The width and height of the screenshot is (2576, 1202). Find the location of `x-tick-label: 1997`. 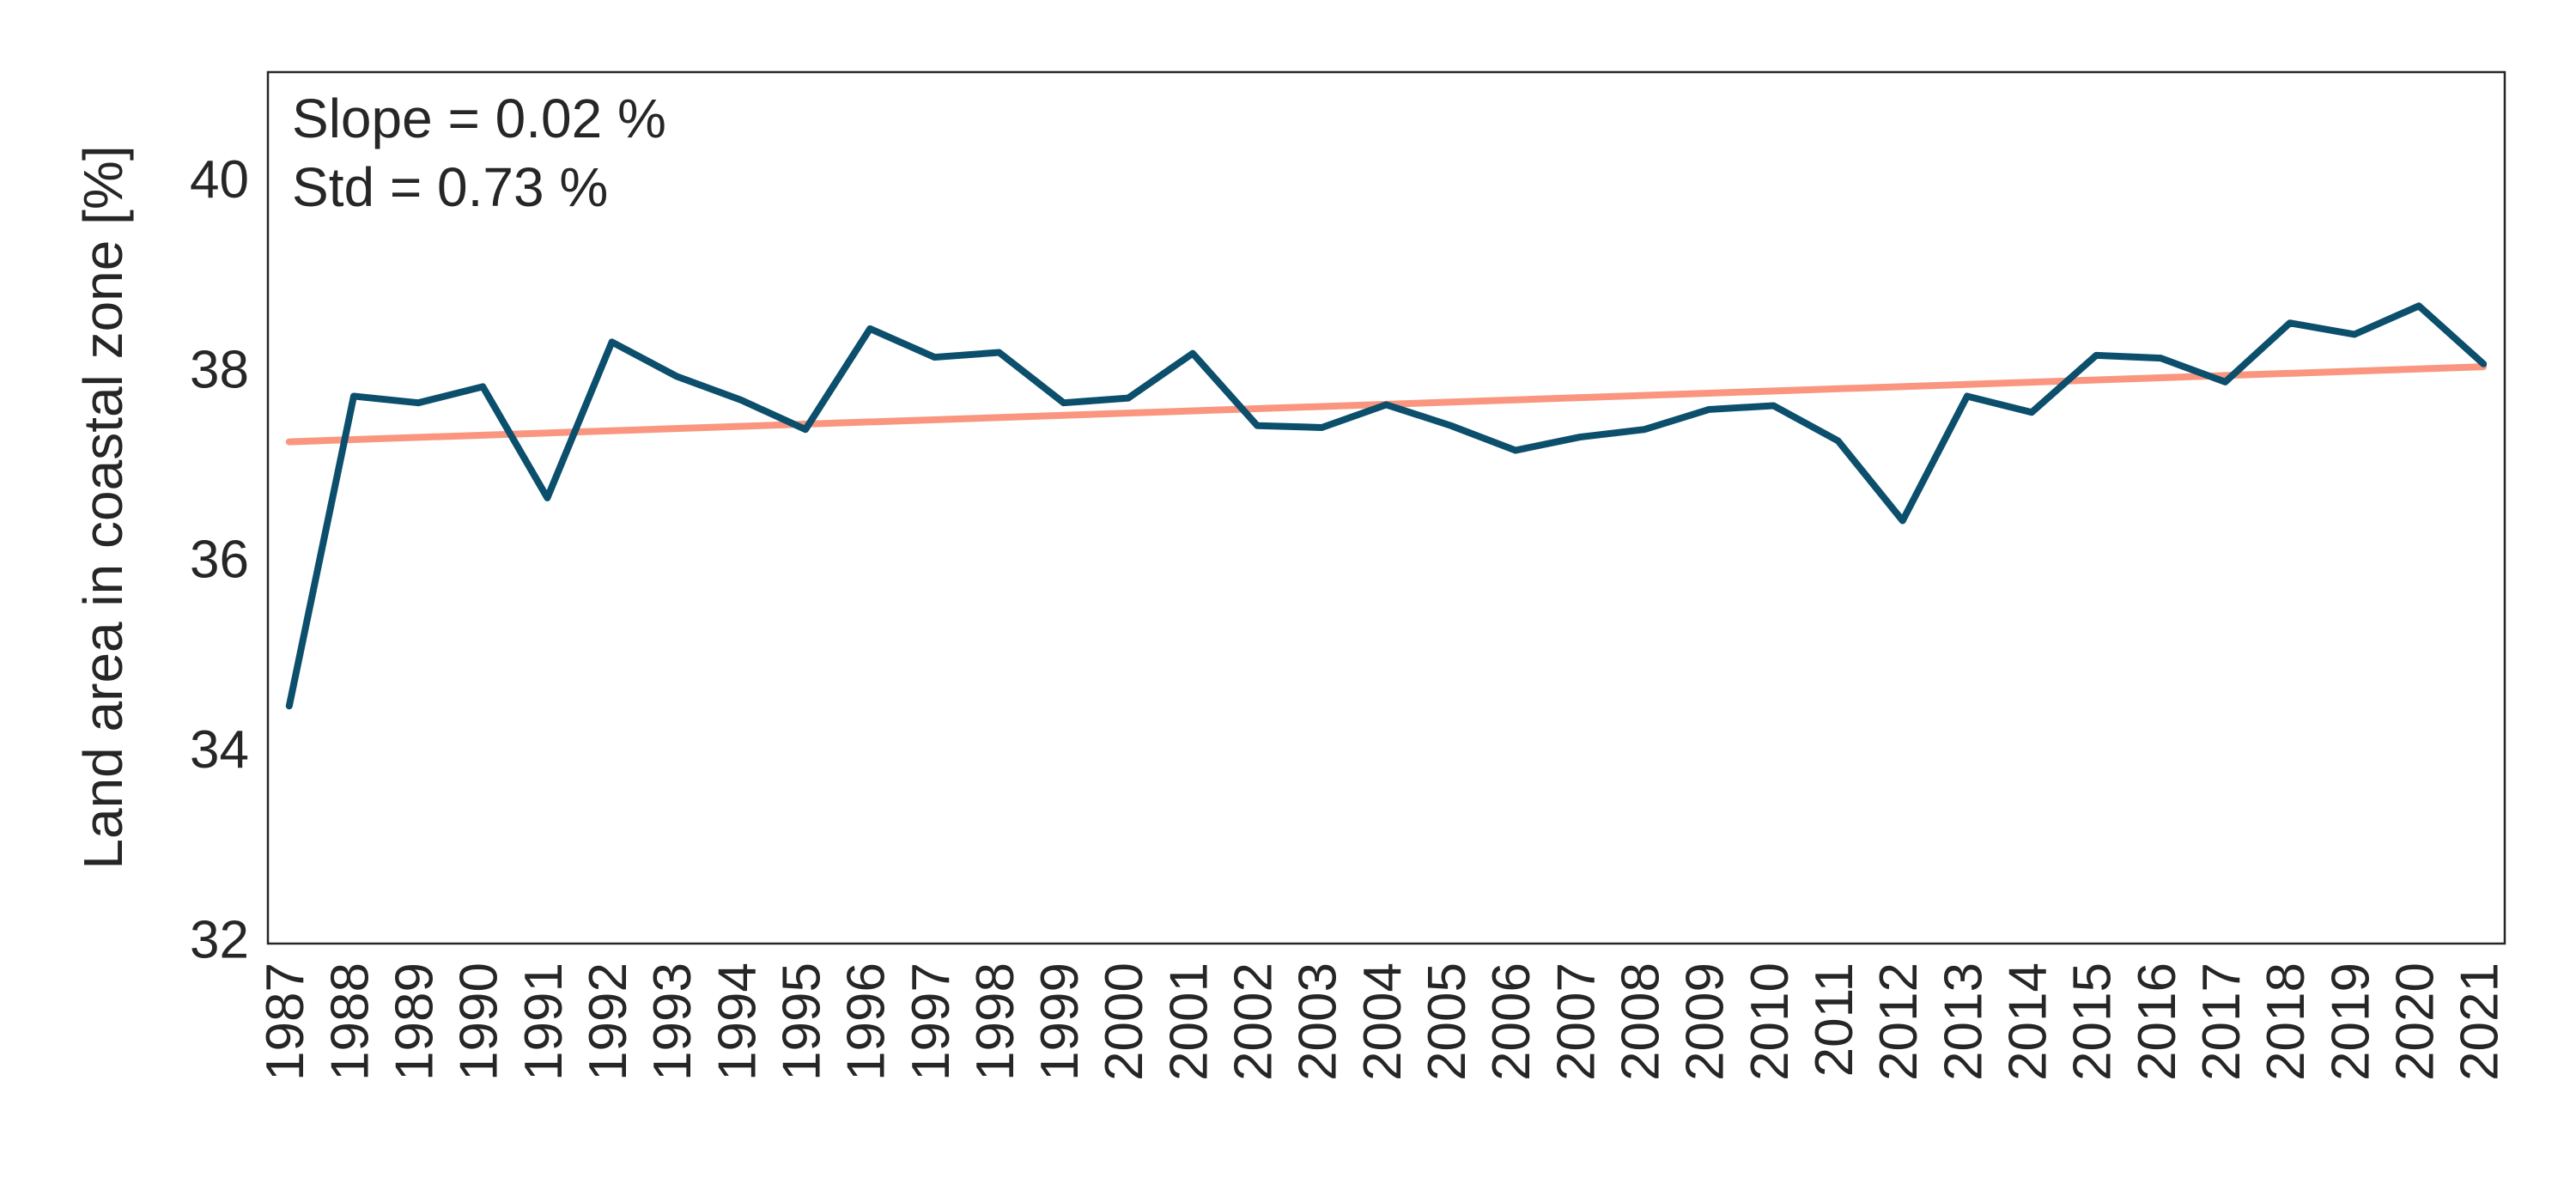

x-tick-label: 1997 is located at coordinates (932, 1022).